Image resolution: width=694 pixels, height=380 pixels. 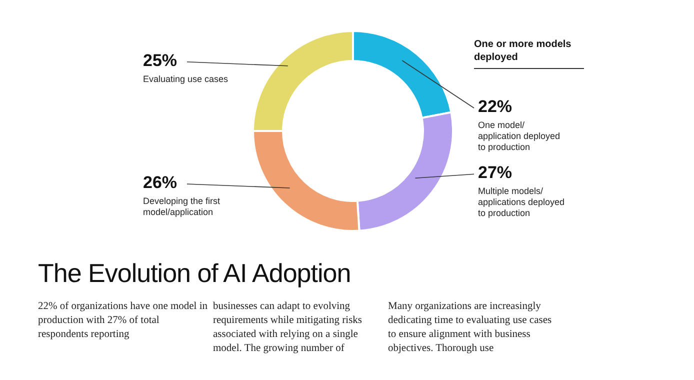 I want to click on text: The Evolution of AI Adoption, so click(x=194, y=273).